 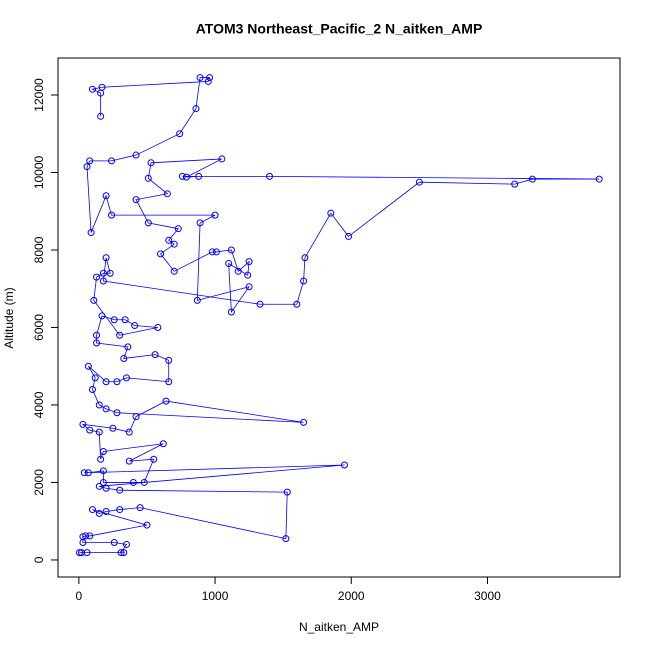 I want to click on x-tick-label: 1000, so click(x=215, y=596).